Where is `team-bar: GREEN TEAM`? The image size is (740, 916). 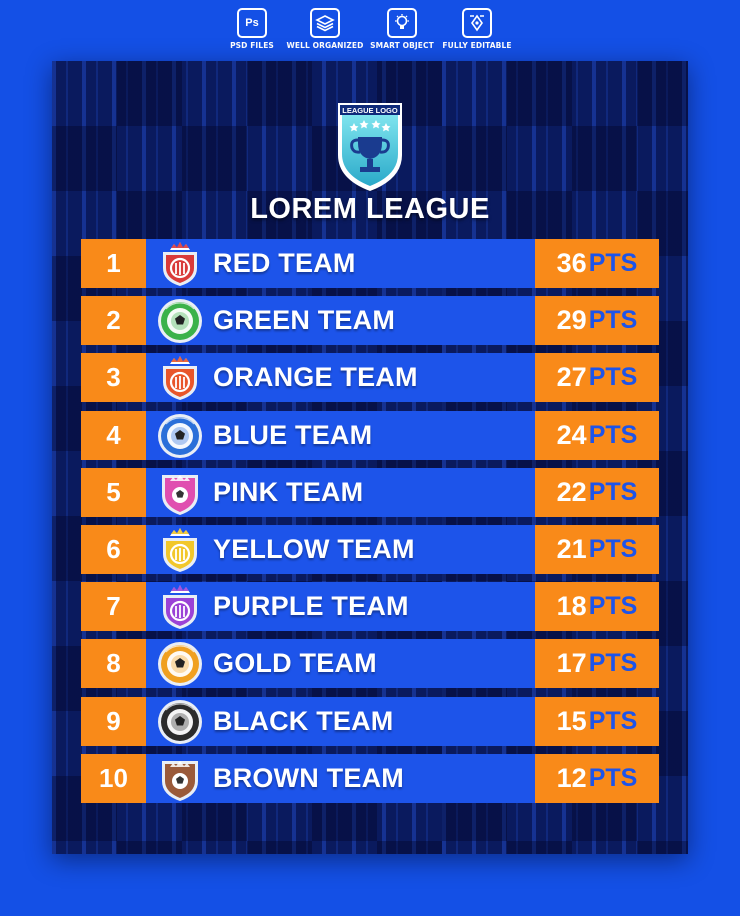
team-bar: GREEN TEAM is located at coordinates (340, 321).